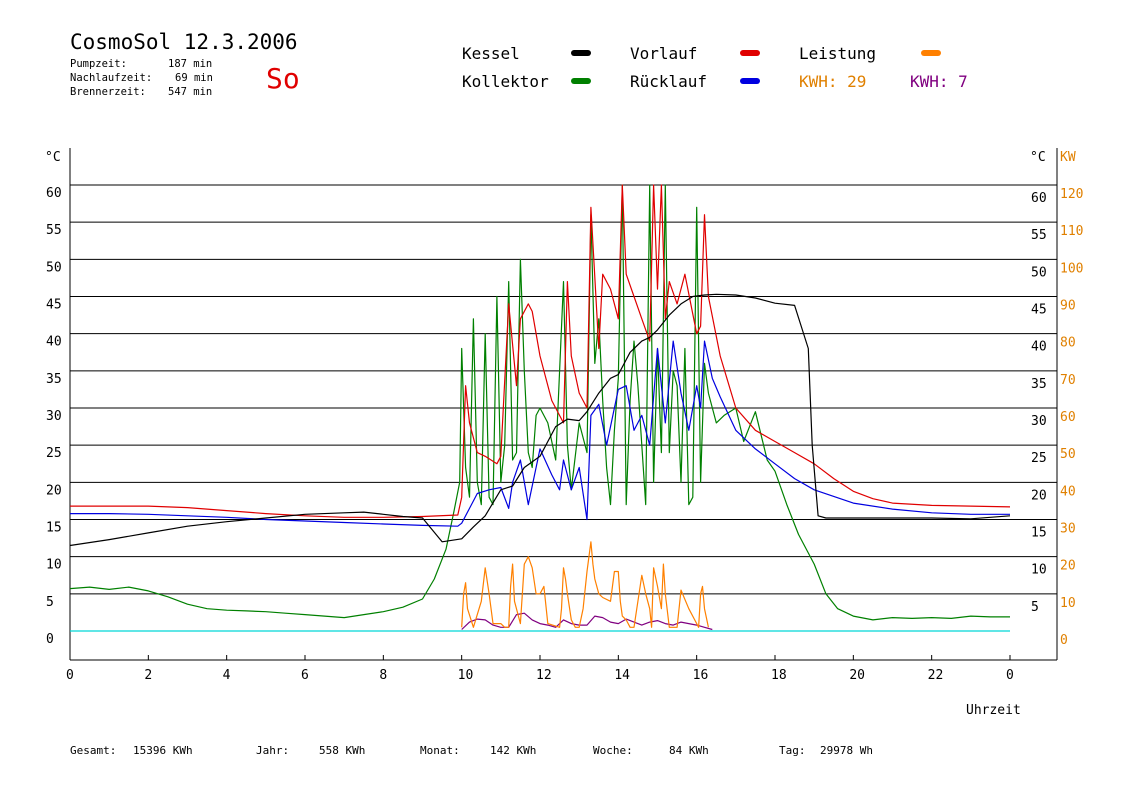 The image size is (1148, 812). I want to click on footer-value: 84 KWh, so click(689, 750).